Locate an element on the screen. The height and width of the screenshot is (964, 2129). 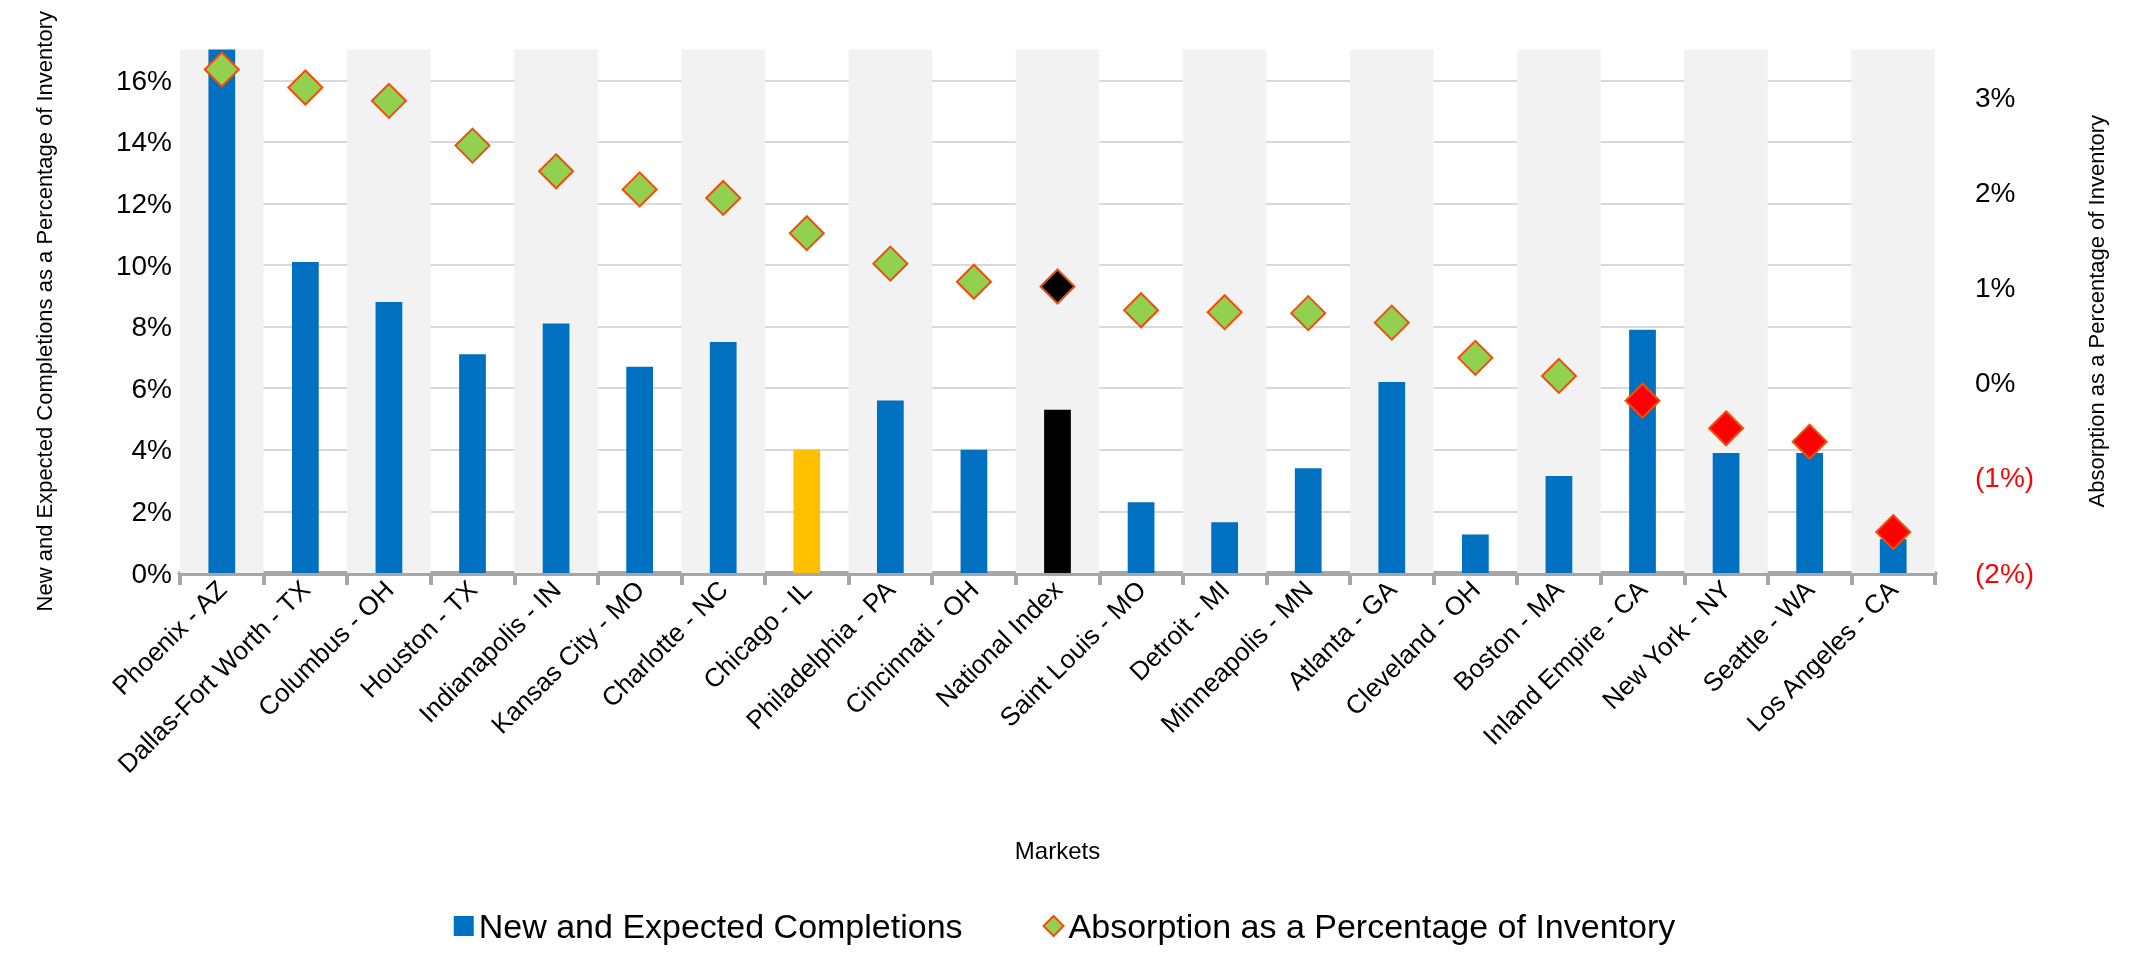
y-tick-label: 16% is located at coordinates (143, 80).